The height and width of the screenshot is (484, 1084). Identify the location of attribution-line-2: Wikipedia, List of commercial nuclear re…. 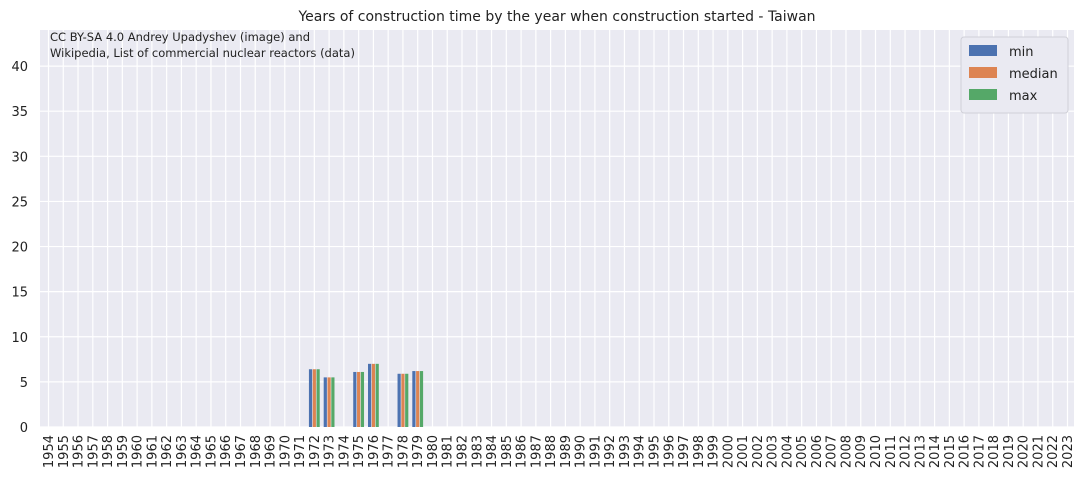
(202, 53).